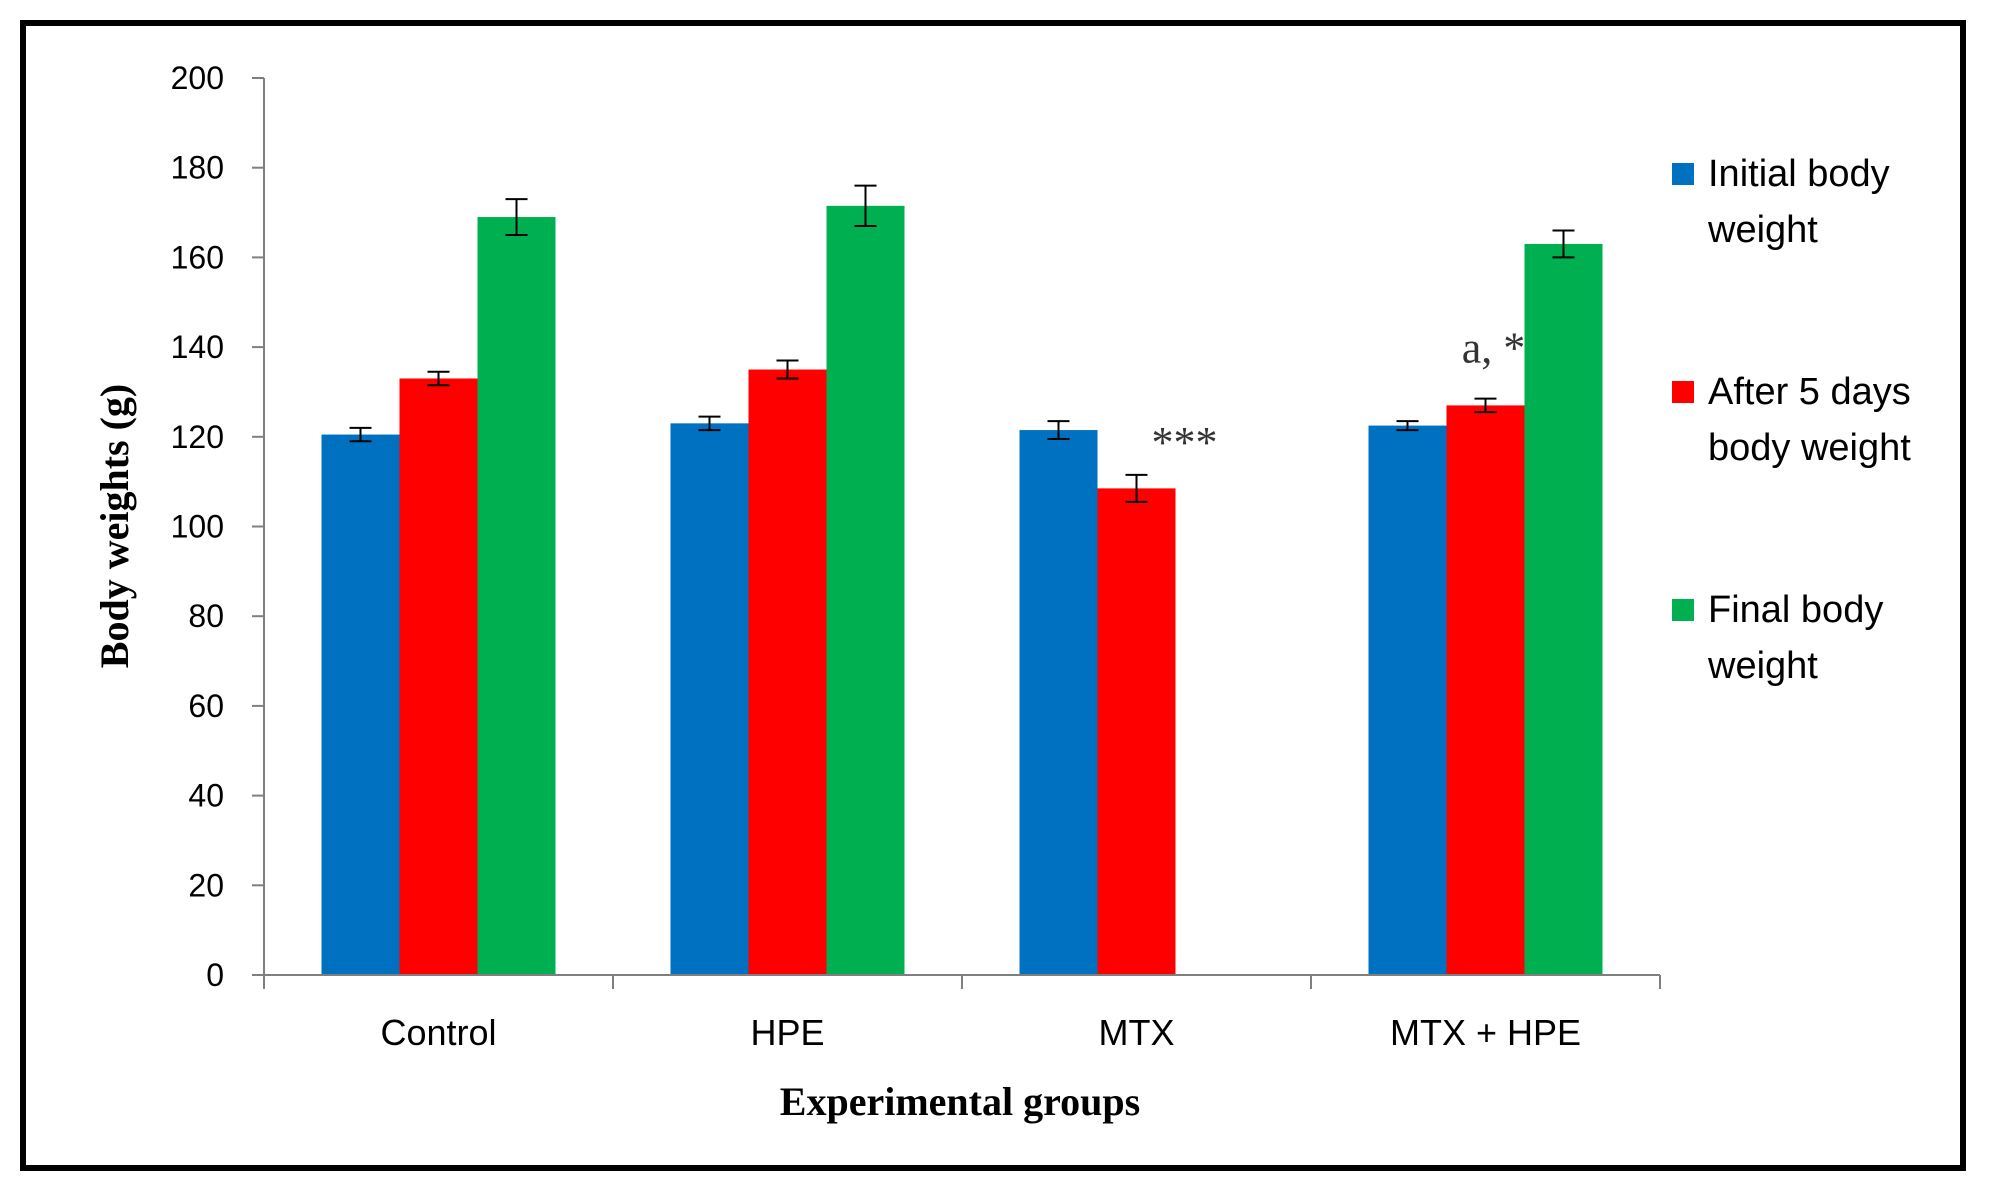  Describe the element at coordinates (206, 706) in the screenshot. I see `y-tick-label: 60` at that location.